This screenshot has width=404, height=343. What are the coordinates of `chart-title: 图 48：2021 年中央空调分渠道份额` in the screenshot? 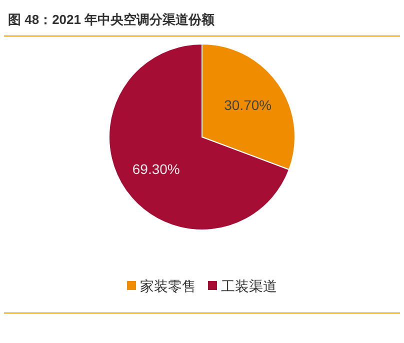 It's located at (112, 19).